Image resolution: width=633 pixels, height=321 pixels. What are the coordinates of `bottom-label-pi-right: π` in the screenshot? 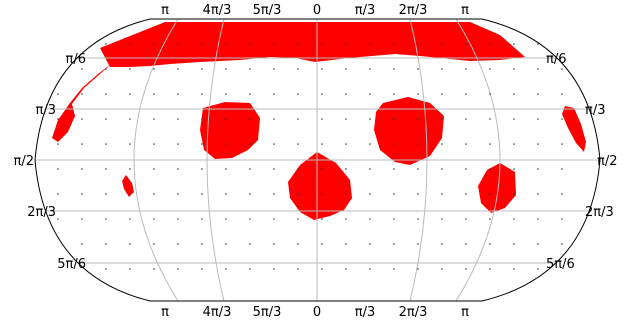 It's located at (465, 312).